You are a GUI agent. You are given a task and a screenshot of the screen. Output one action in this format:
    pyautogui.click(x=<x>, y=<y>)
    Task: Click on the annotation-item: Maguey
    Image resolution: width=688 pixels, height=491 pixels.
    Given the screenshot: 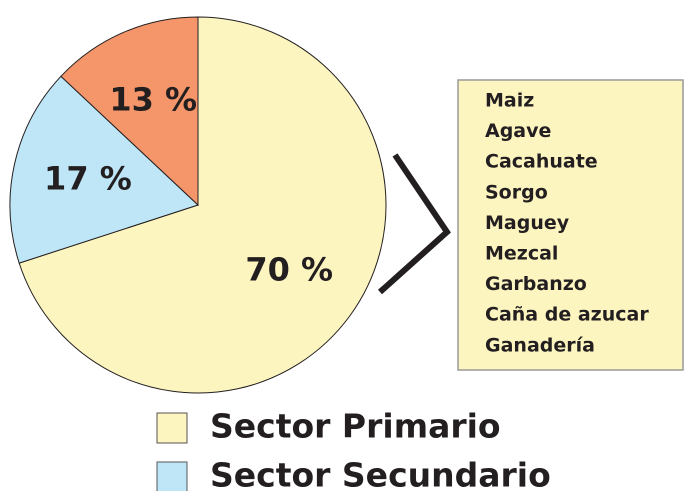 What is the action you would take?
    pyautogui.click(x=527, y=223)
    